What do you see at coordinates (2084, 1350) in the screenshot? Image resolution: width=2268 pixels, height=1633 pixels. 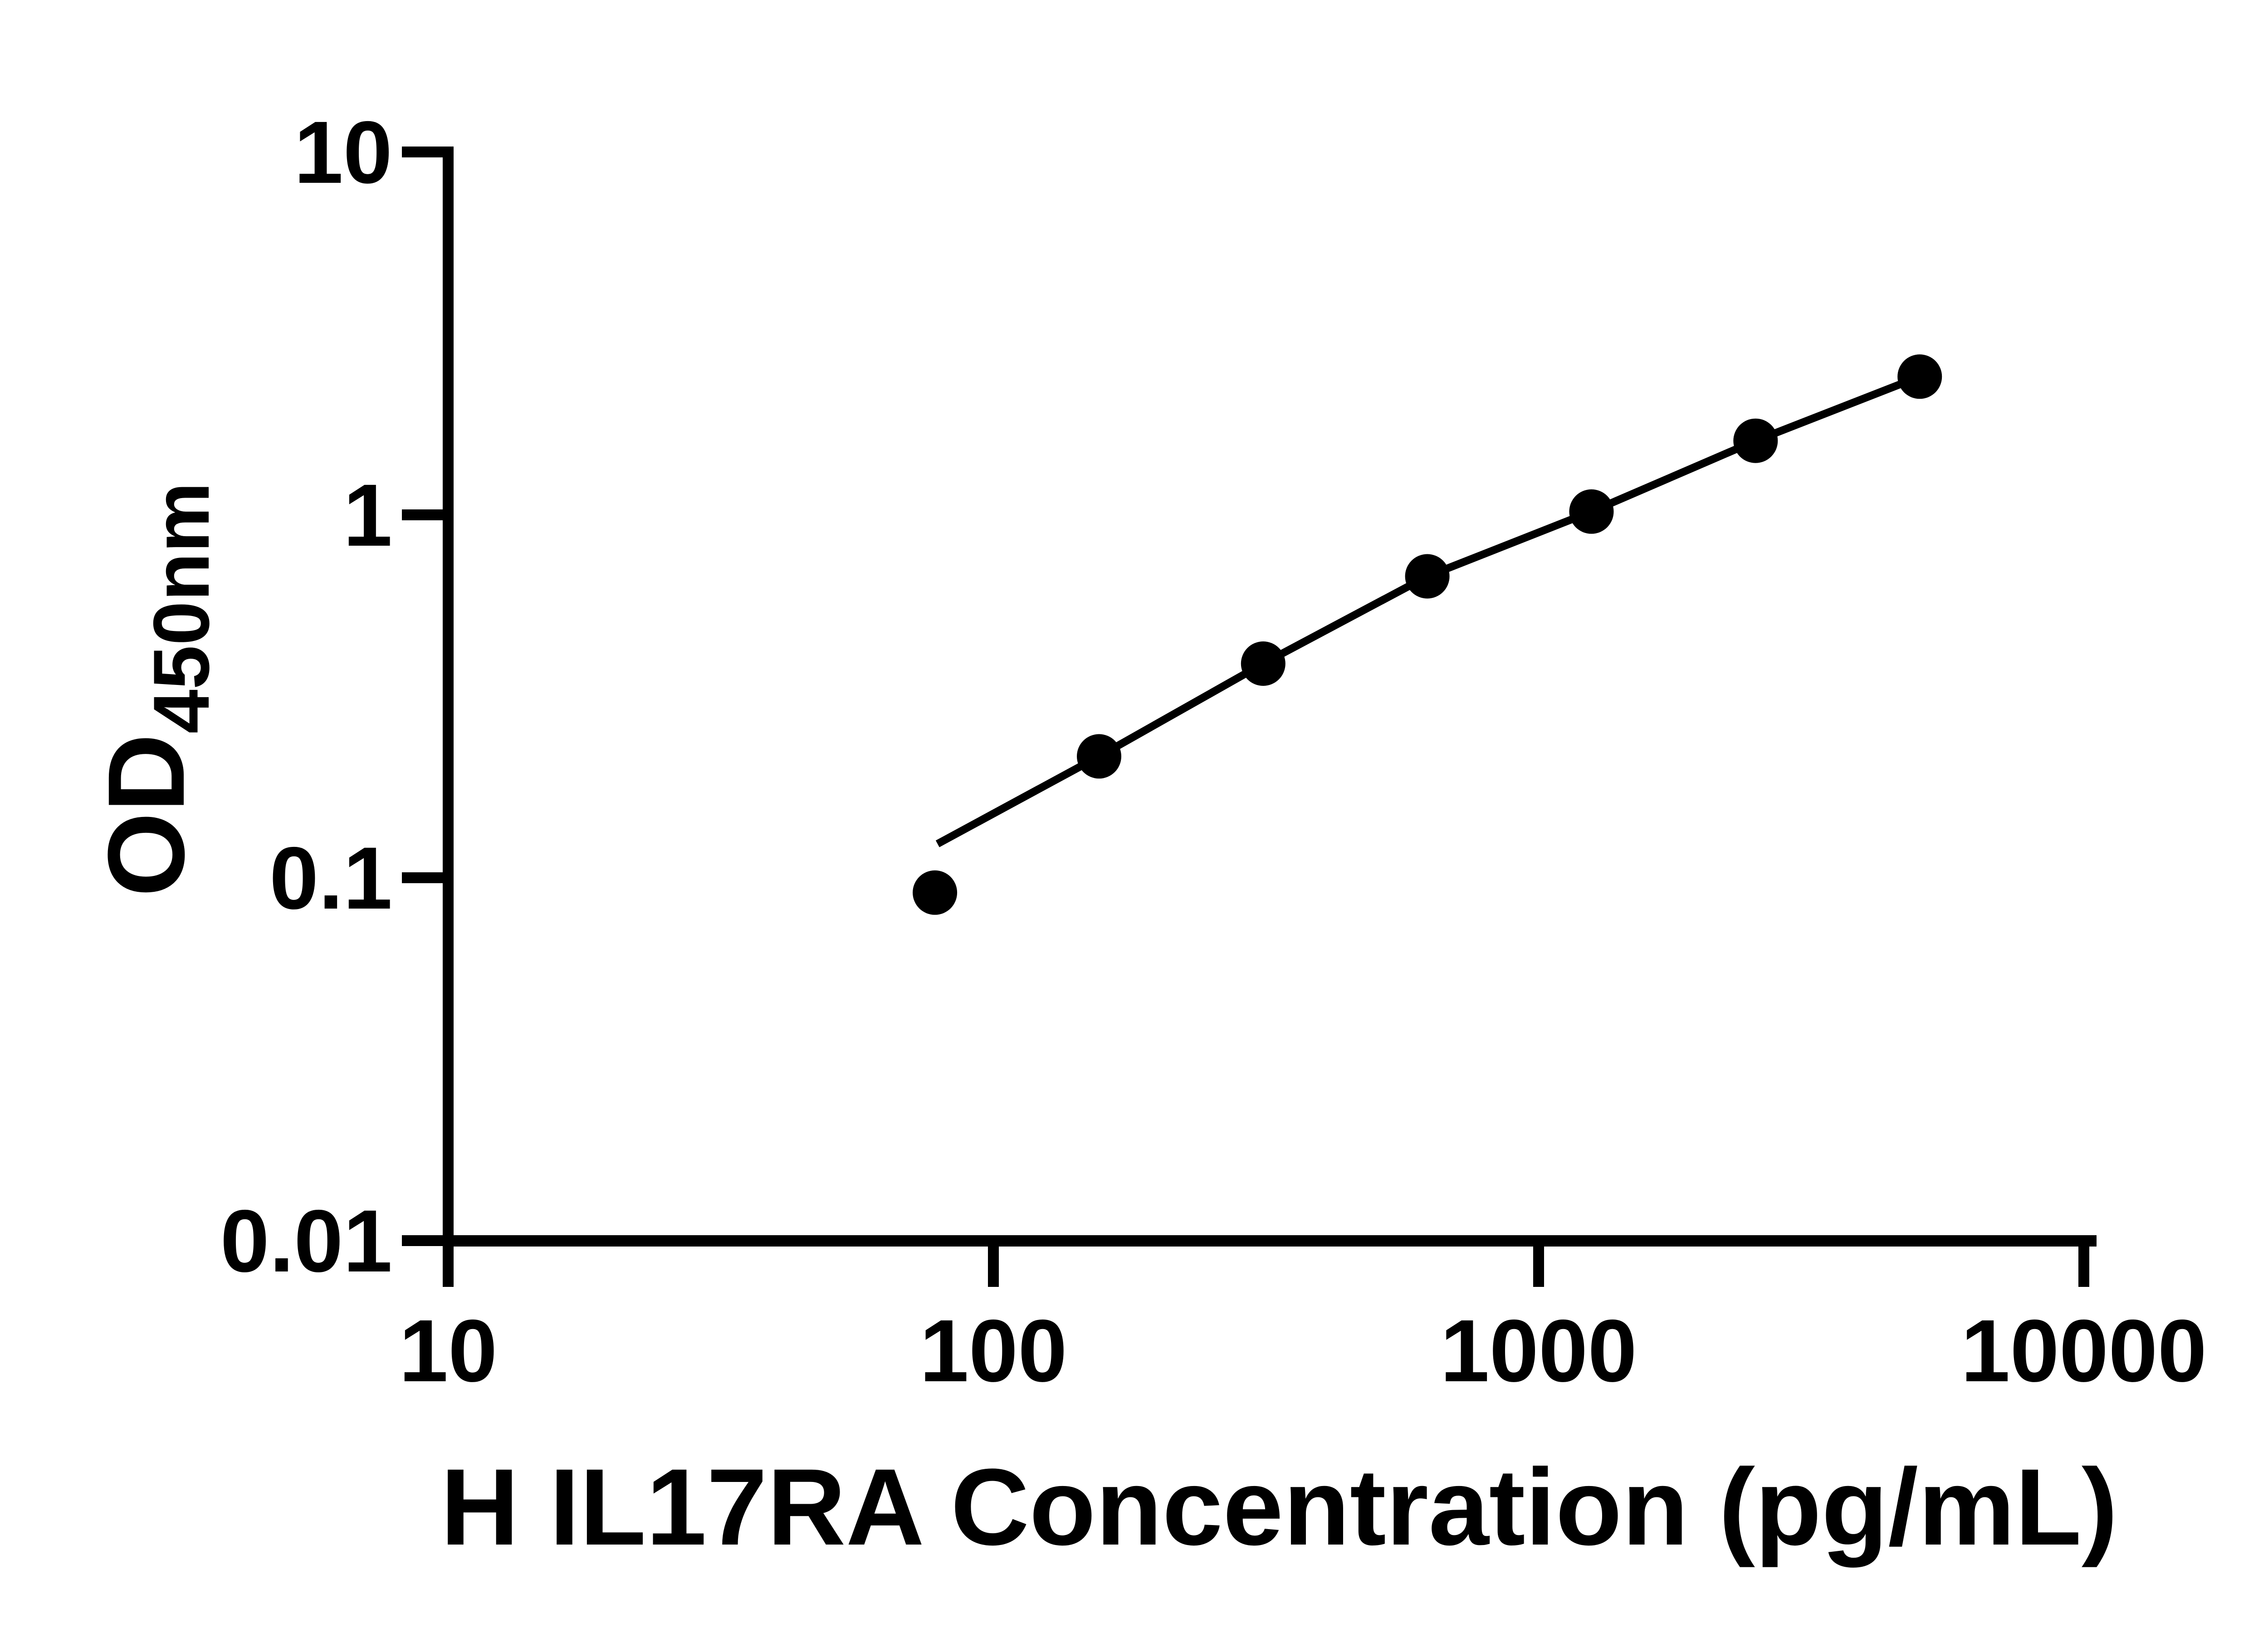 I see `x-tick-label: 10000` at bounding box center [2084, 1350].